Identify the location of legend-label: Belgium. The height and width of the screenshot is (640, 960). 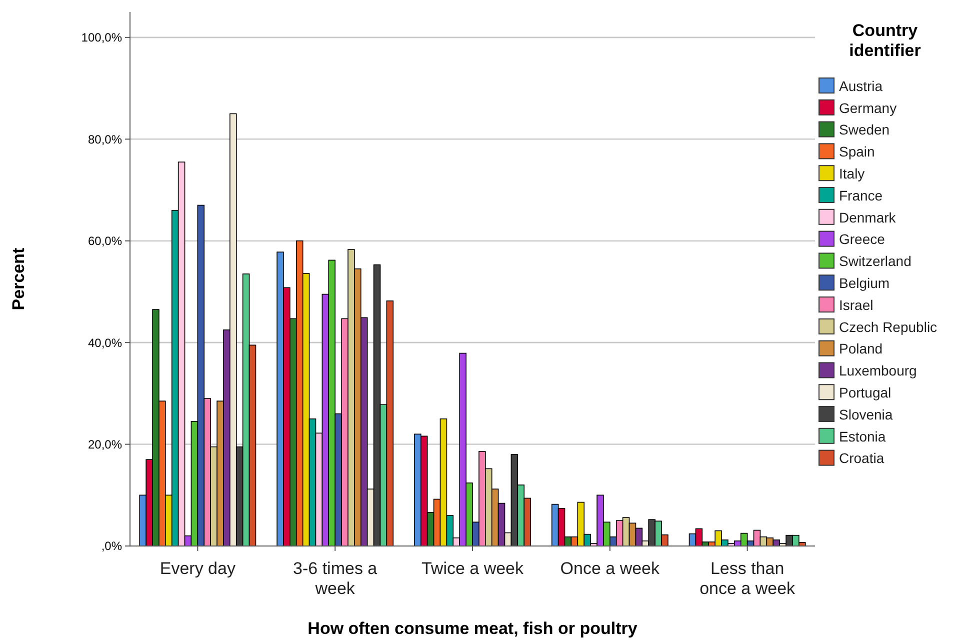
(864, 283).